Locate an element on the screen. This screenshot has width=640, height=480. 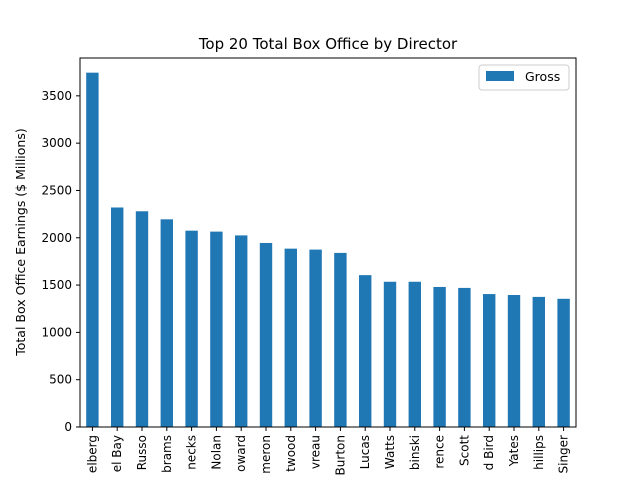
y-axis-ticks: 0 500 1000 1500 2000 2500 3000 3500 is located at coordinates (60, 261).